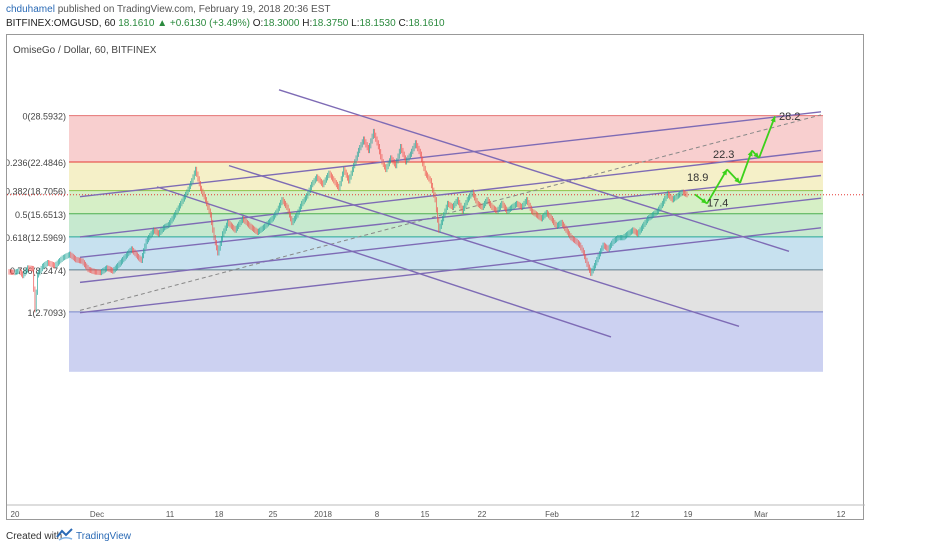  I want to click on close-label: C:, so click(403, 23).